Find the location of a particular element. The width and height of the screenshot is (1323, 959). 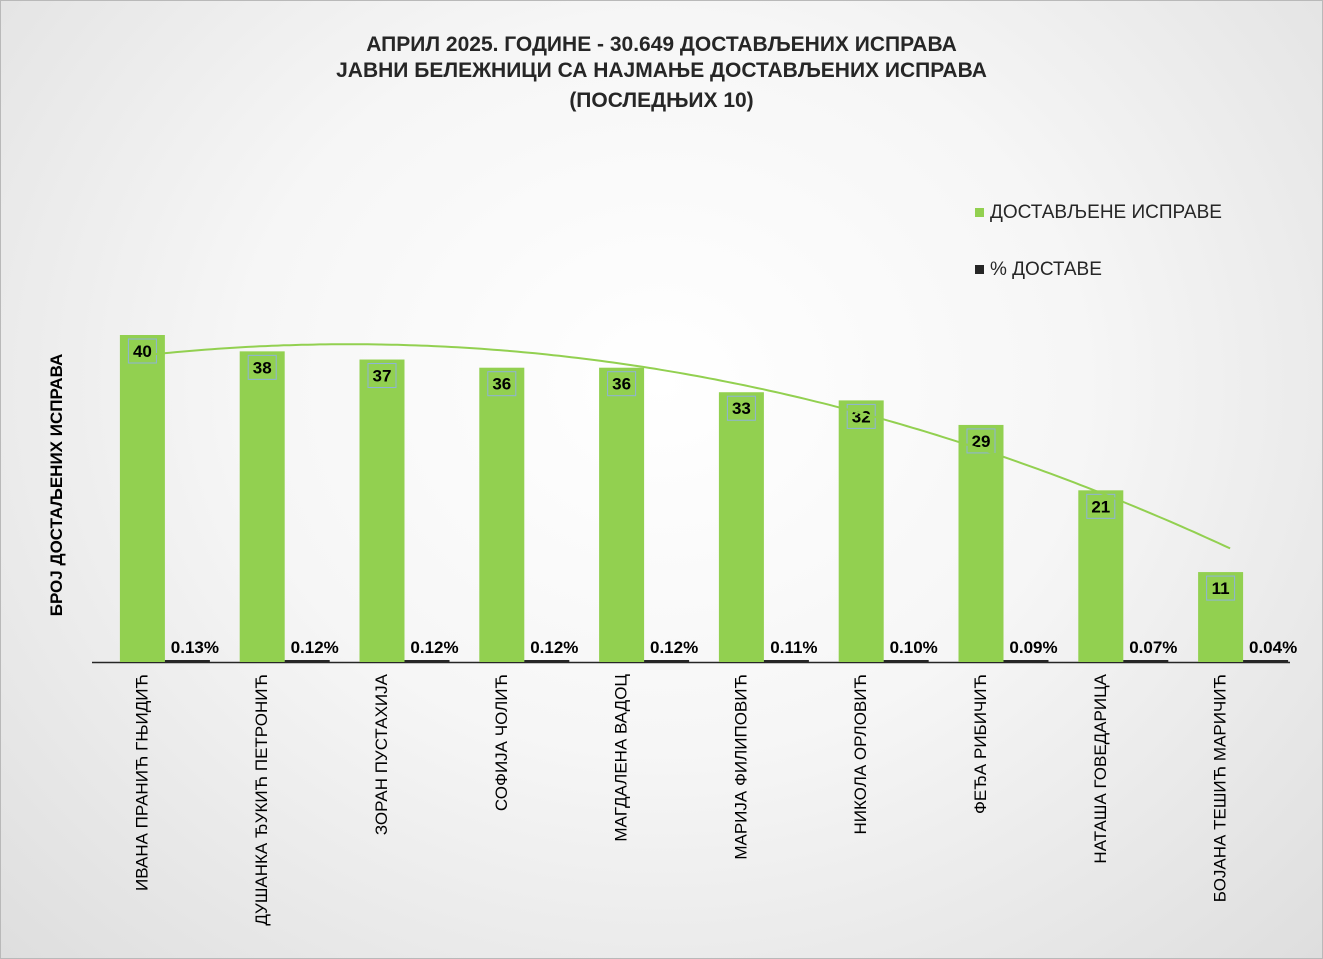

value-label: 40 is located at coordinates (142, 351).